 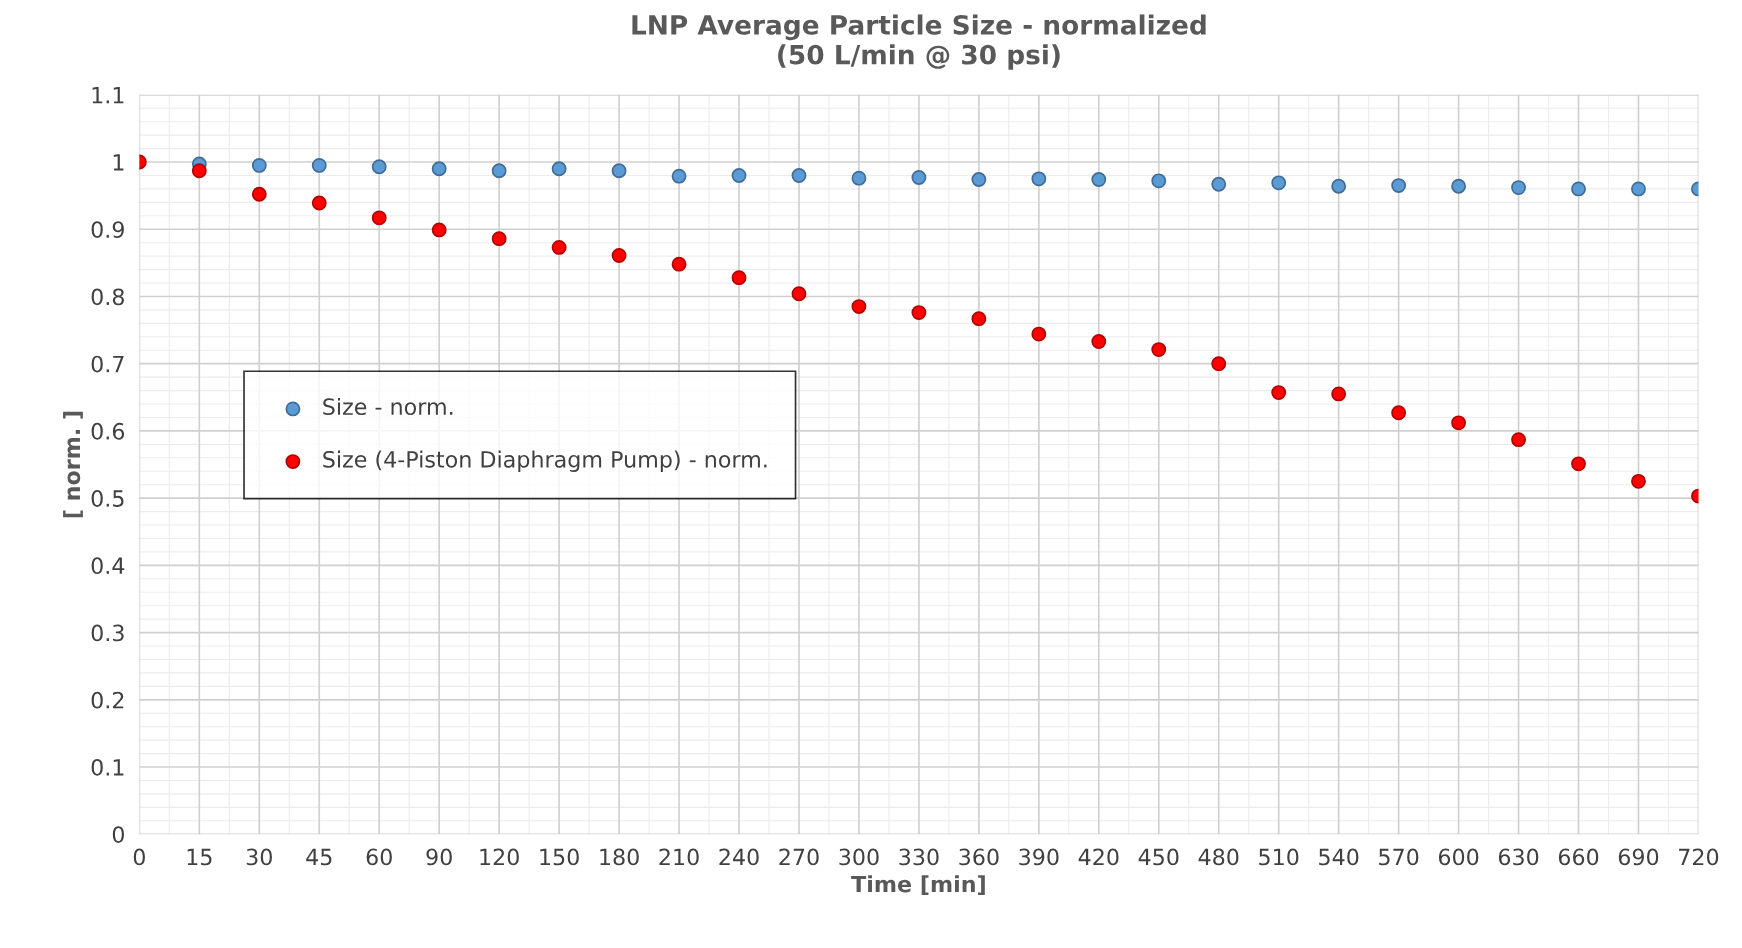 What do you see at coordinates (319, 857) in the screenshot?
I see `x-tick-label: 45` at bounding box center [319, 857].